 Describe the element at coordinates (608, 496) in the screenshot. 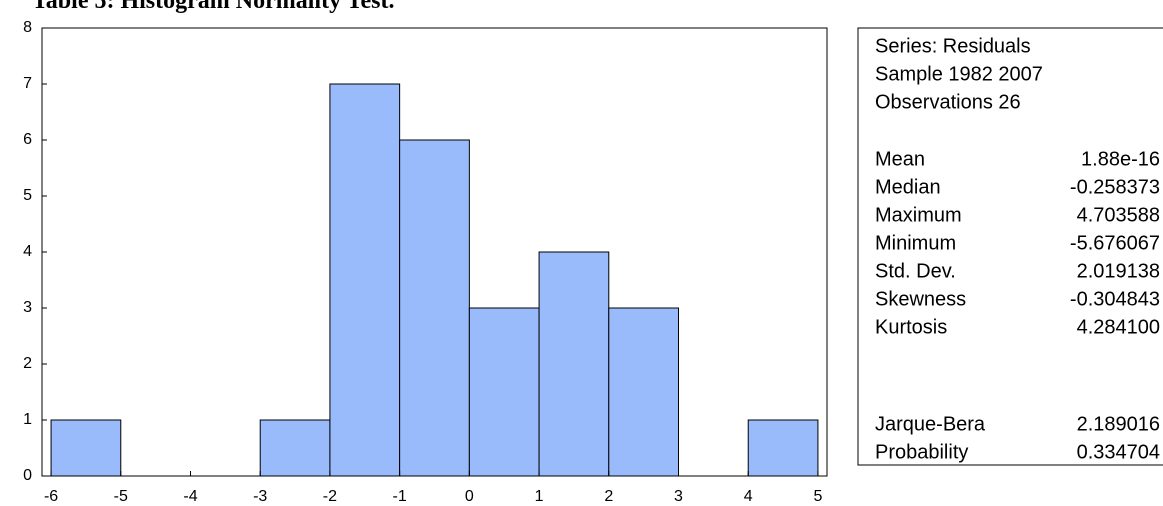

I see `x-tick-label: 2` at that location.